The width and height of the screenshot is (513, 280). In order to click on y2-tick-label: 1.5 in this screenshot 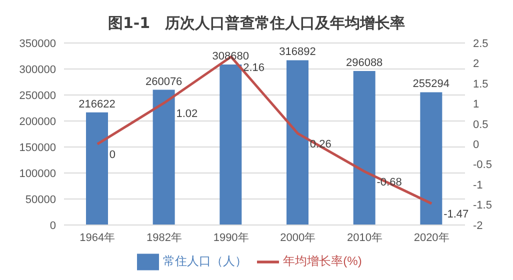, I will do `click(480, 84)`.